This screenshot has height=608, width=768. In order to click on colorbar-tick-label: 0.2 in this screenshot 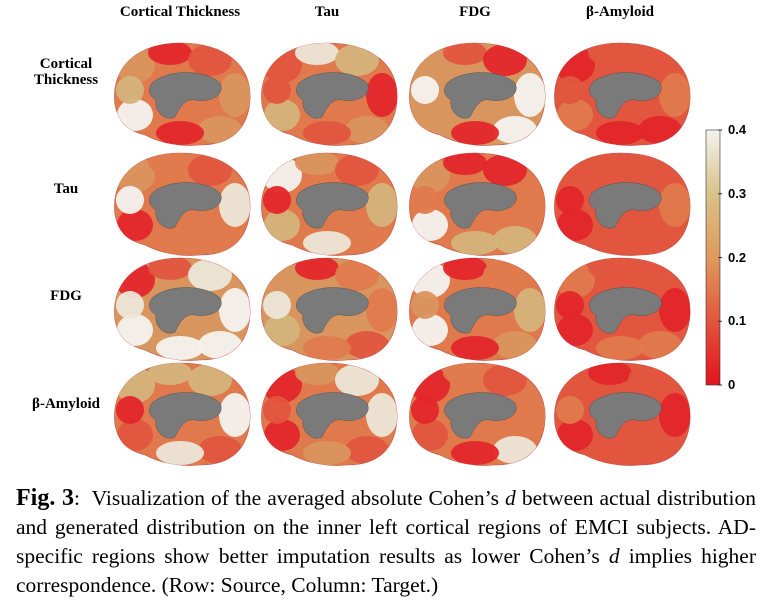, I will do `click(737, 257)`.